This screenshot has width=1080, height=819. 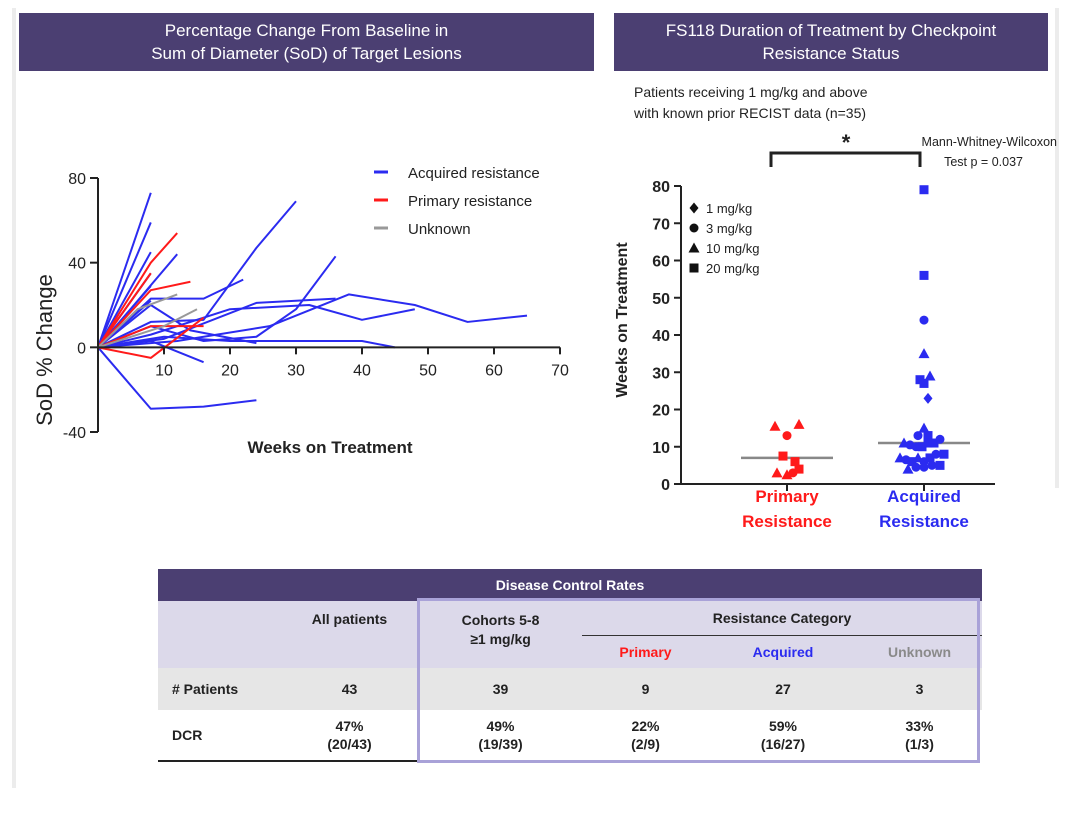 What do you see at coordinates (306, 53) in the screenshot?
I see `left-title-line2: Sum of Diameter (SoD) of Target Lesions` at bounding box center [306, 53].